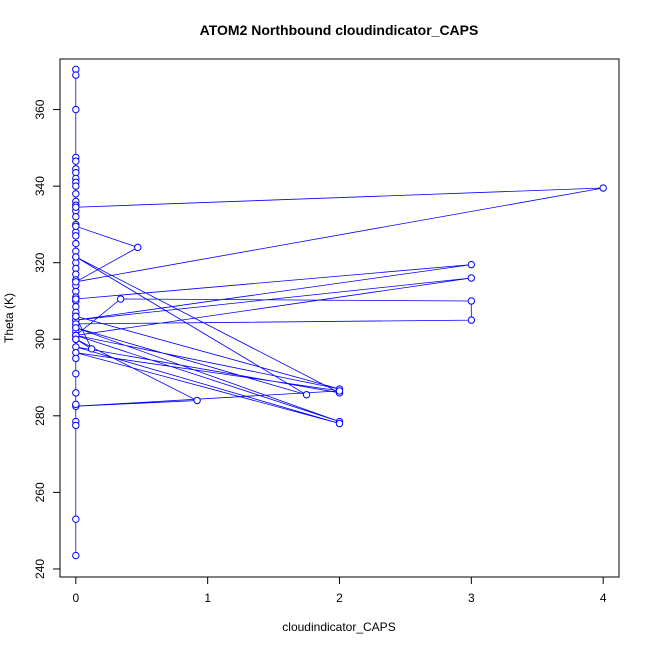  What do you see at coordinates (40, 569) in the screenshot?
I see `y-tick-label-0: 240` at bounding box center [40, 569].